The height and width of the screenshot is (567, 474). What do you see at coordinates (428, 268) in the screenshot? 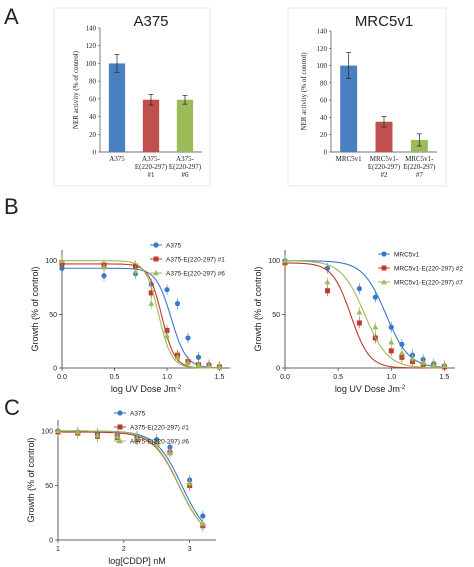
I see `legend-label: MRC5v1-E(220-297) #2` at bounding box center [428, 268].